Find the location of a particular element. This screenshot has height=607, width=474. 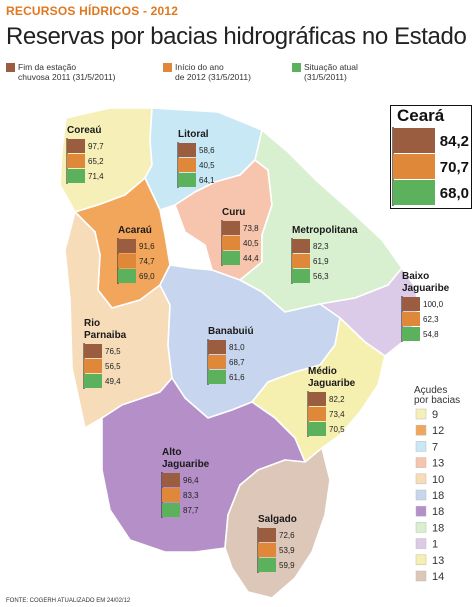

value-label-coreau-s3: 71,4 is located at coordinates (96, 176).